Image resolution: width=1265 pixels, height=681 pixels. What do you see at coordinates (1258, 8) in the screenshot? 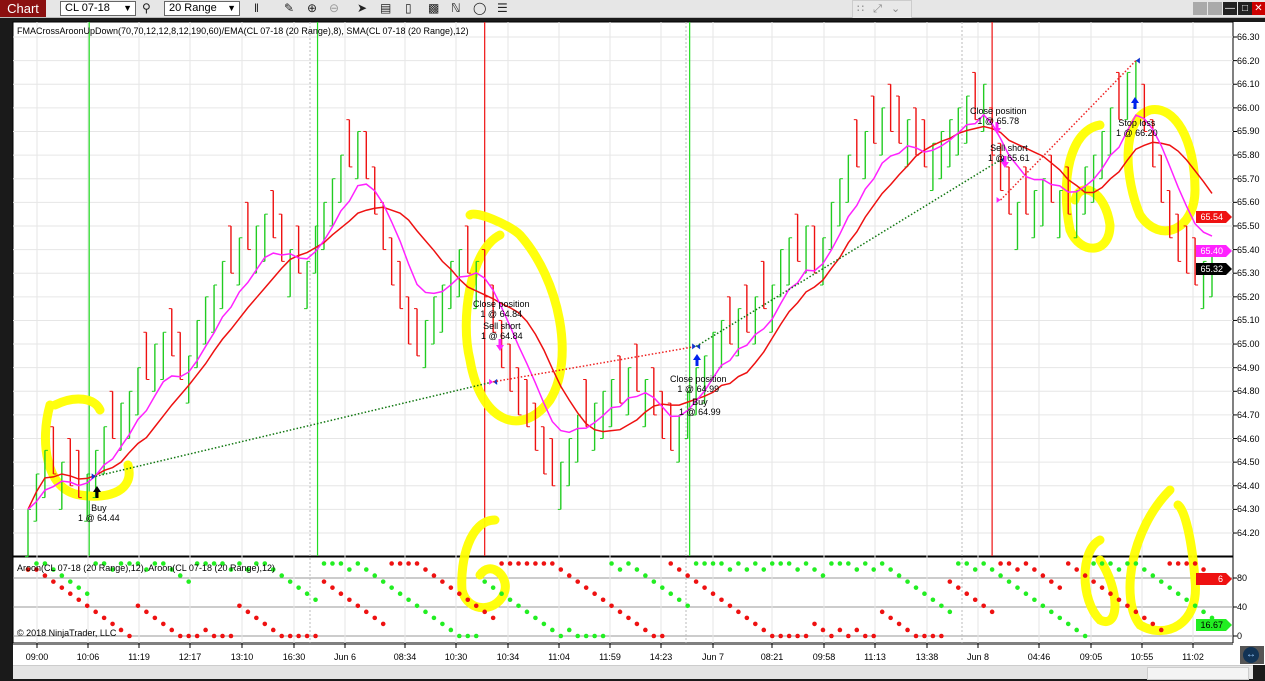
I see `close-icon: ✕` at bounding box center [1258, 8].